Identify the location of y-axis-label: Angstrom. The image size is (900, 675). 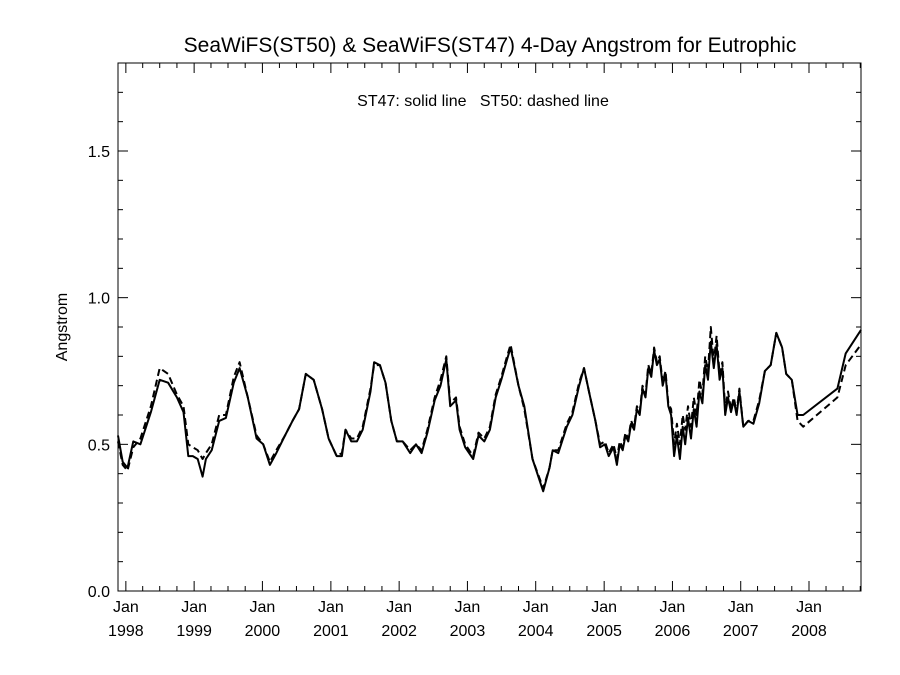
(62, 327).